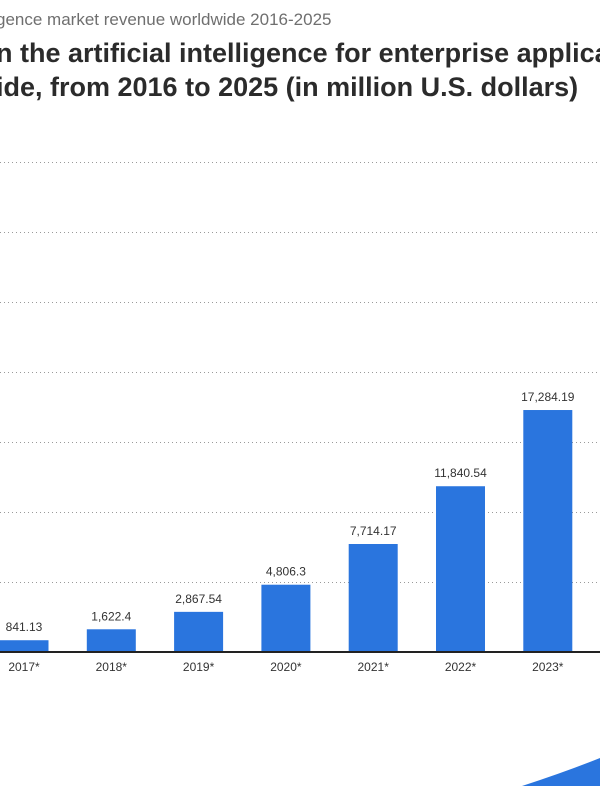 This screenshot has height=786, width=600. What do you see at coordinates (24, 646) in the screenshot?
I see `bar-2017` at bounding box center [24, 646].